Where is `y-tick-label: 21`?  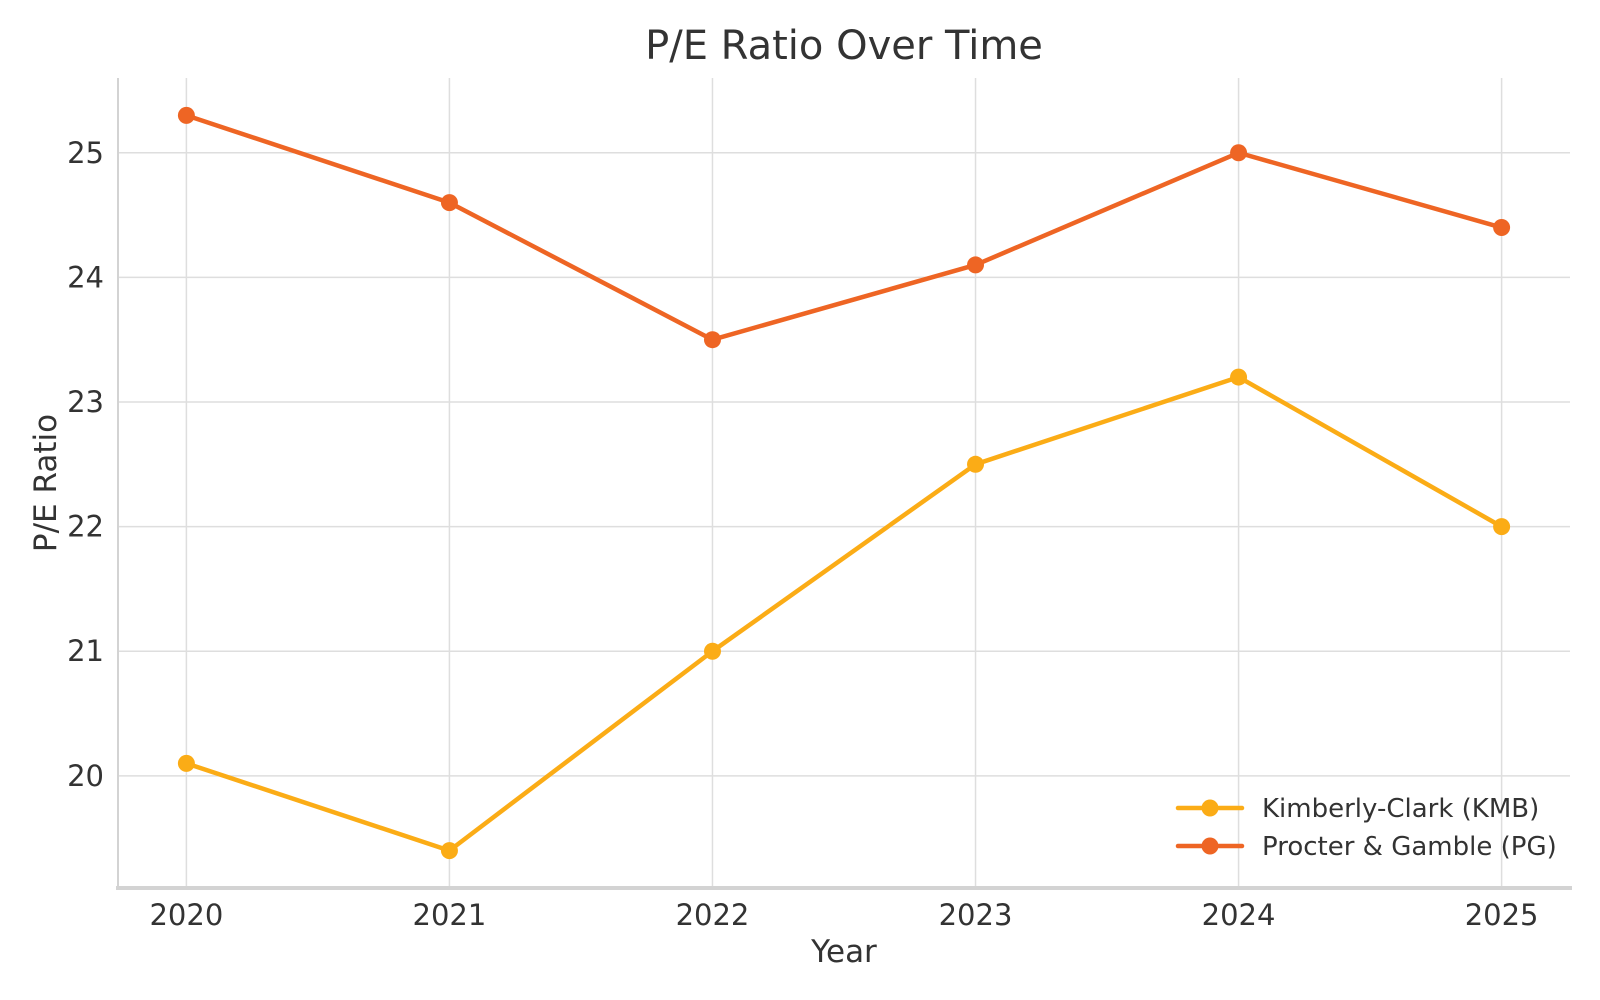
y-tick-label: 21 is located at coordinates (85, 651).